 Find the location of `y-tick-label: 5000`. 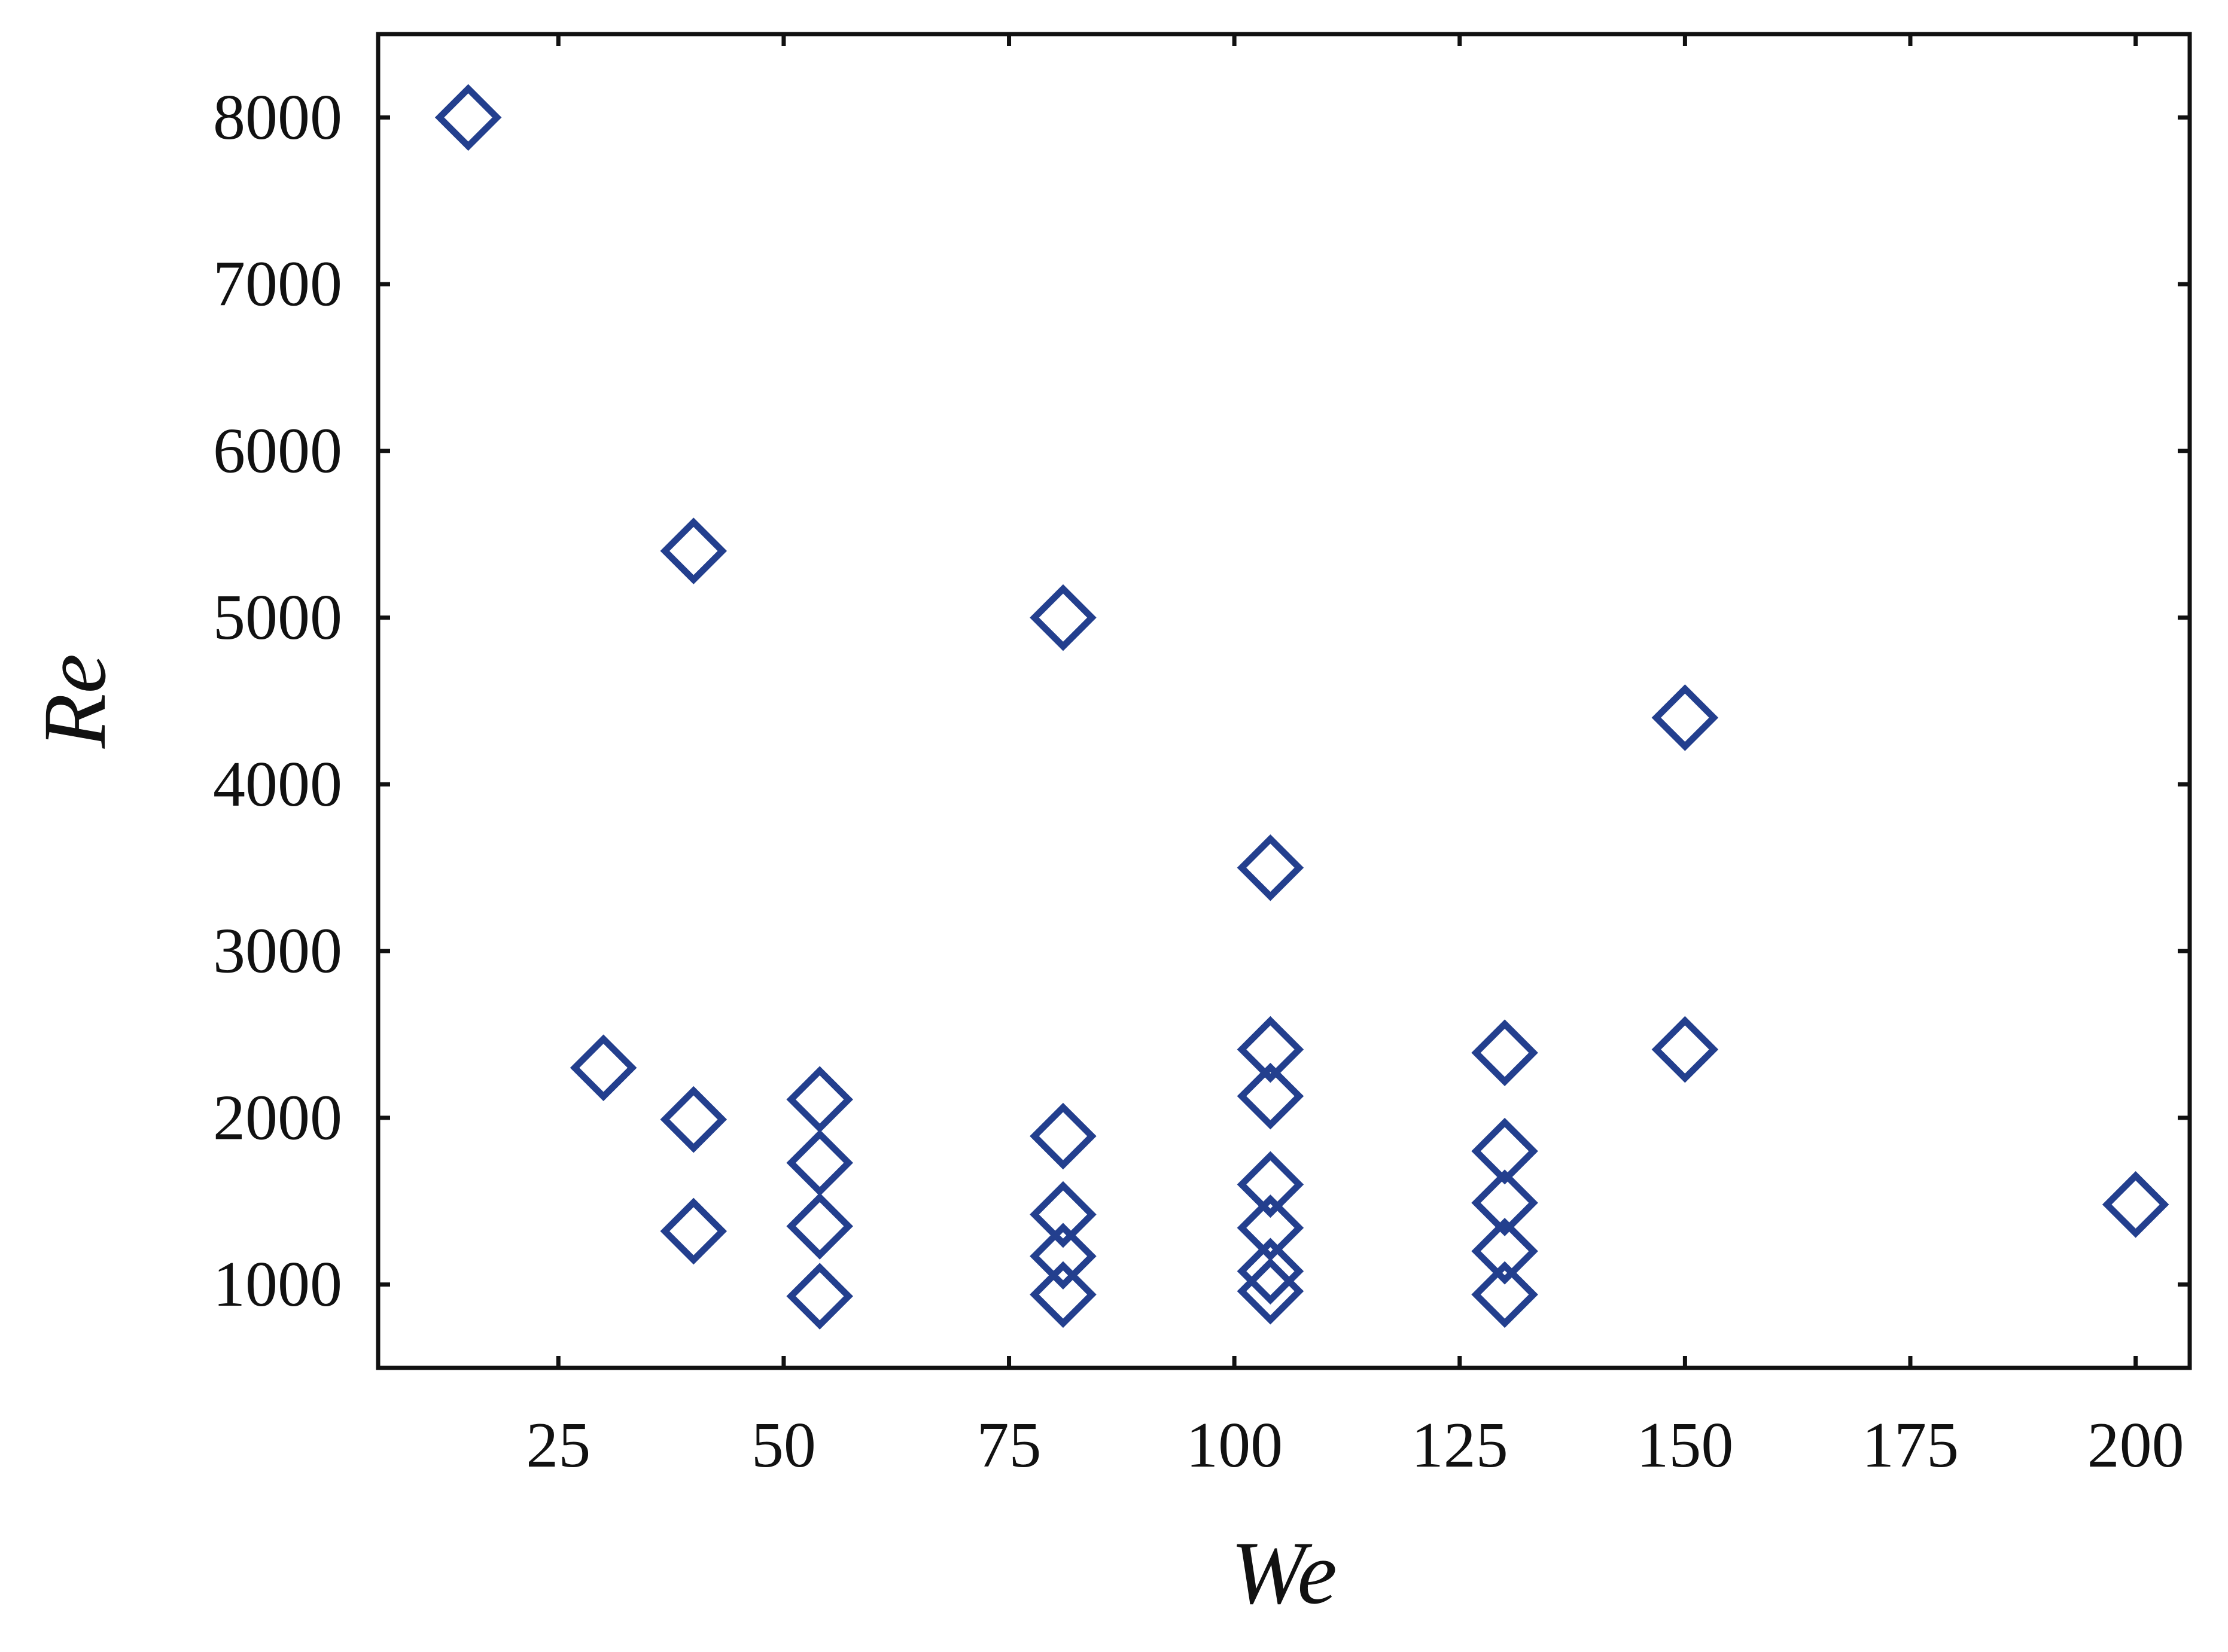

y-tick-label: 5000 is located at coordinates (277, 617).